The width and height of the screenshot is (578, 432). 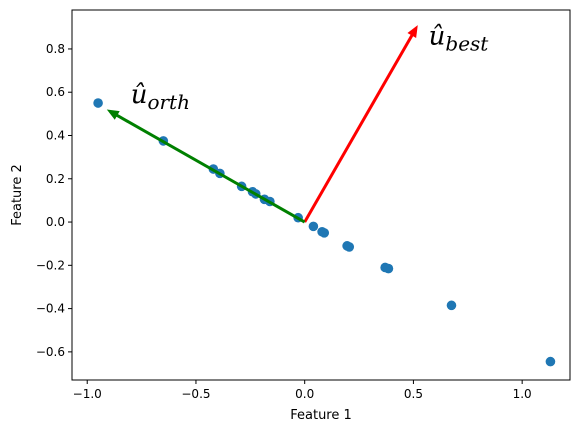 What do you see at coordinates (55, 222) in the screenshot?
I see `y-tick-label: 0.0` at bounding box center [55, 222].